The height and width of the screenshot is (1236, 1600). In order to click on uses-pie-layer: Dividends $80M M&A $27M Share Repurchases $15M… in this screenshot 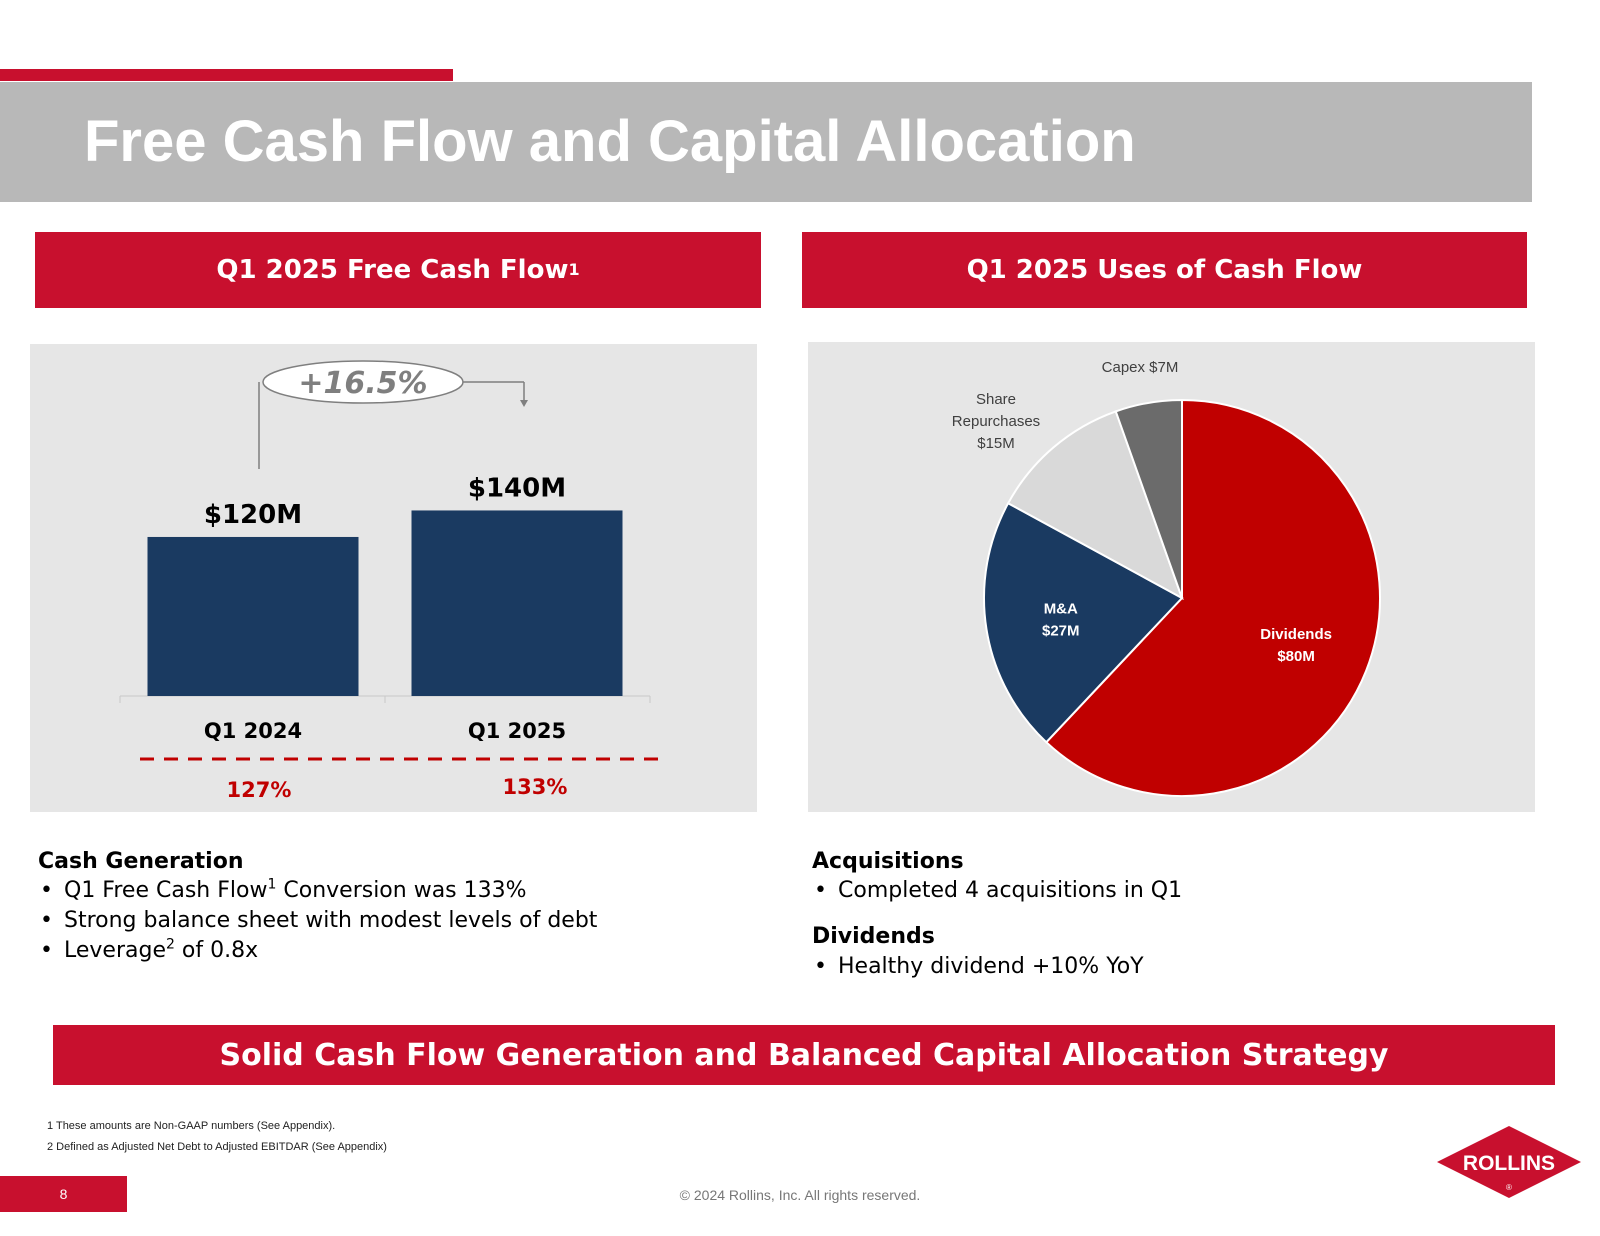, I will do `click(1166, 578)`.